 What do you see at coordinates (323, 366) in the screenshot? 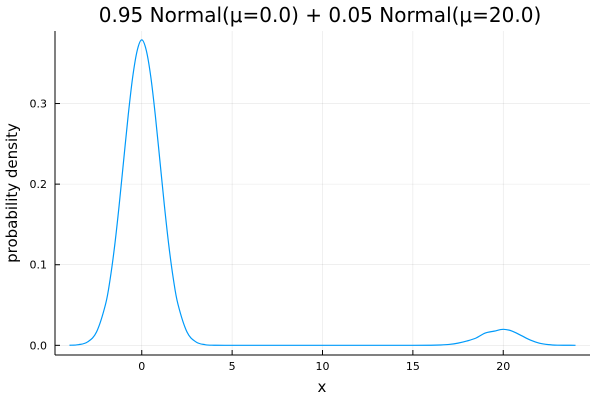
I see `x-tick-label: 10` at bounding box center [323, 366].